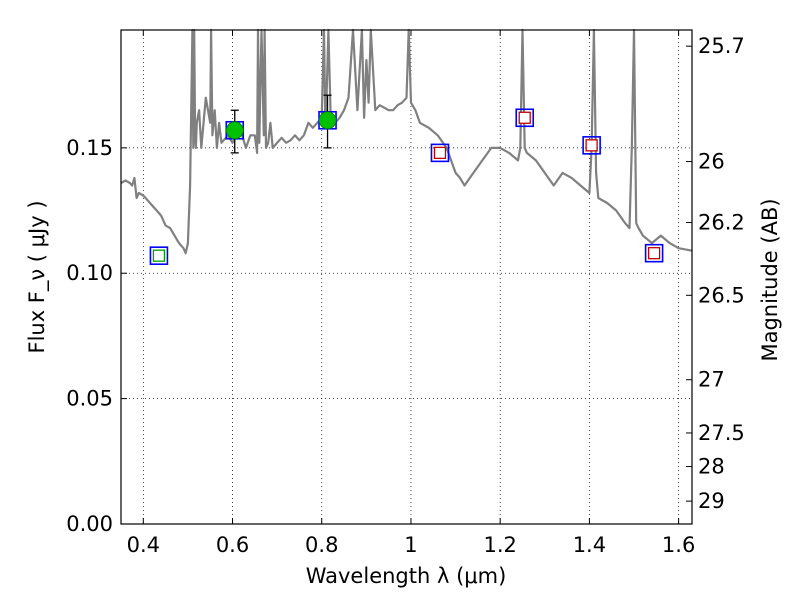 Image resolution: width=800 pixels, height=600 pixels. Describe the element at coordinates (89, 273) in the screenshot. I see `y-tick-label: 0.10` at that location.